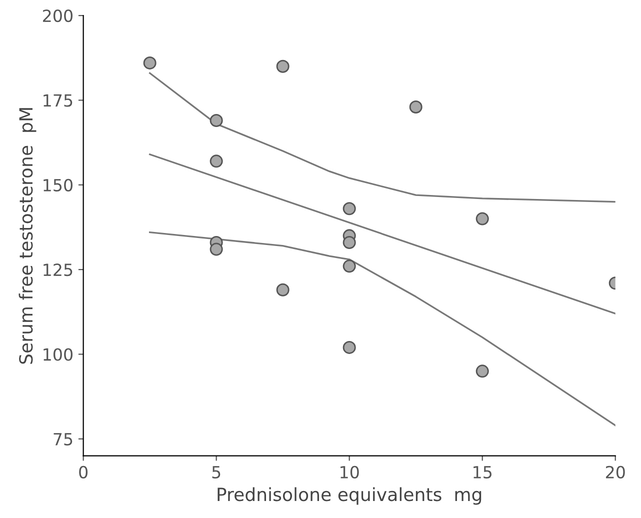 This screenshot has height=518, width=641. What do you see at coordinates (350, 496) in the screenshot?
I see `x-axis-title: Prednisolone equivalents mg` at bounding box center [350, 496].